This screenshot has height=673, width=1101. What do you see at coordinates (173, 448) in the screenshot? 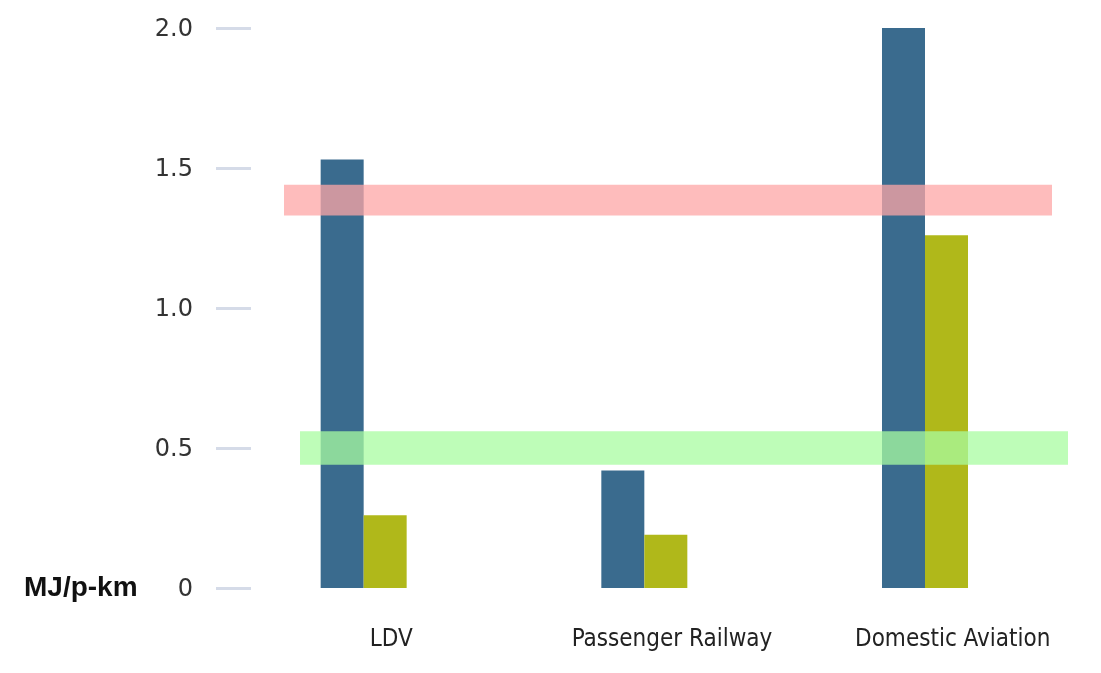
I see `y-tick-label: 0.5` at bounding box center [173, 448].